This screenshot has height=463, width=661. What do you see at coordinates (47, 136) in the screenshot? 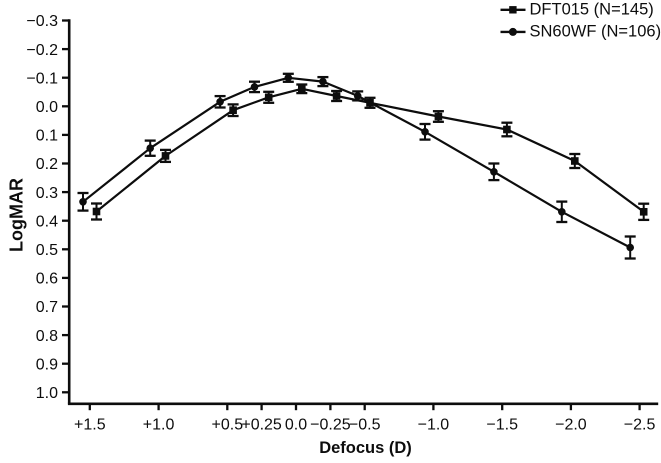
I see `svg-text: 0.1` at bounding box center [47, 136].